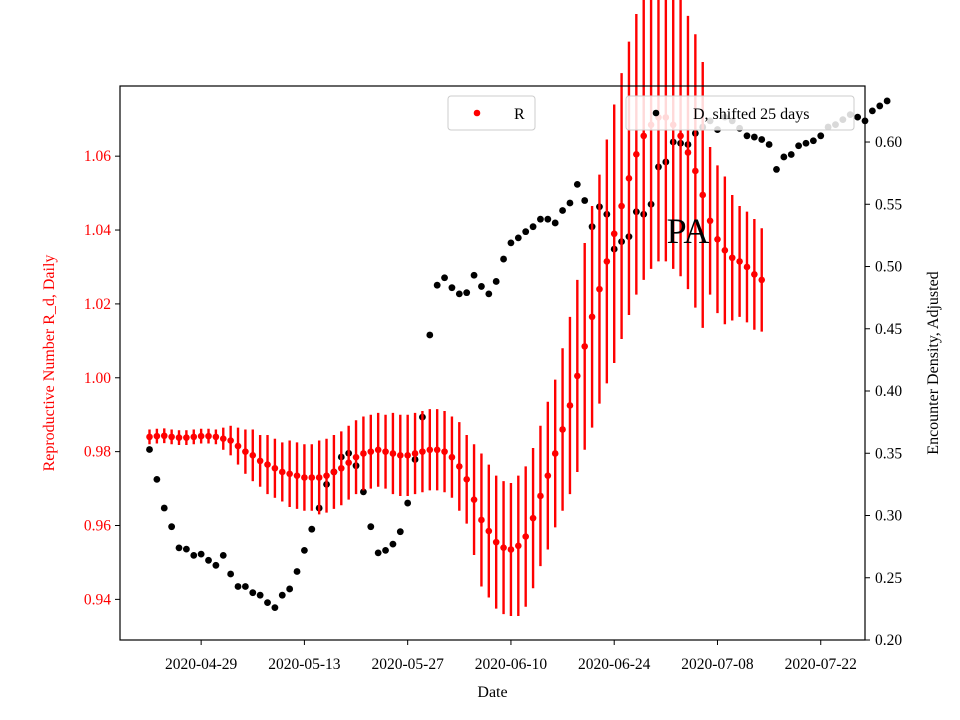 This screenshot has height=720, width=960. What do you see at coordinates (888, 267) in the screenshot?
I see `right-y-tick-label: 0.50` at bounding box center [888, 267].